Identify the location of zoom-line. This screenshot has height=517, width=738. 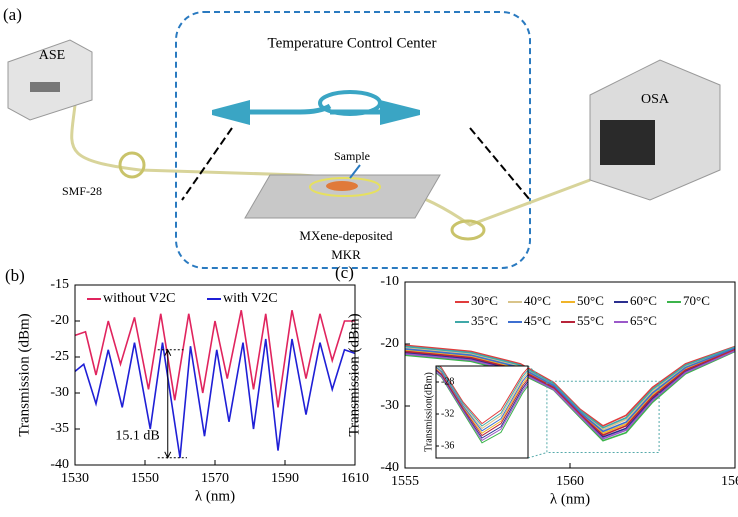
(356, 164).